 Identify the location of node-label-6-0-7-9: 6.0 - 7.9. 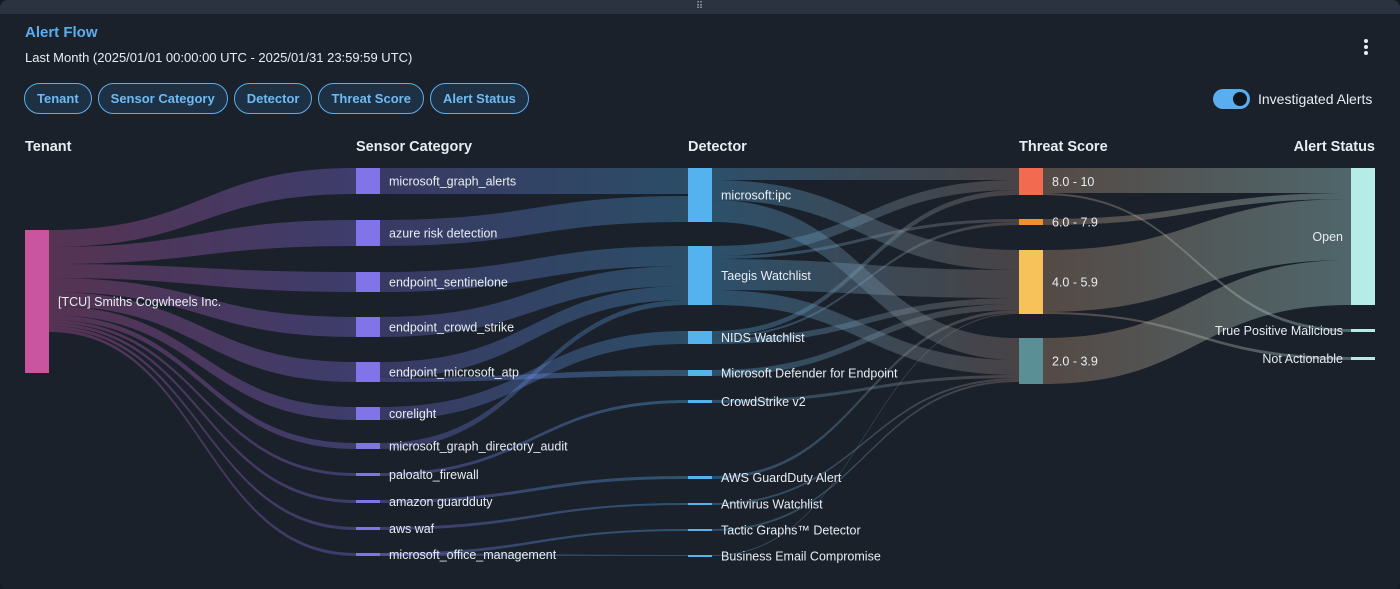
(1075, 223).